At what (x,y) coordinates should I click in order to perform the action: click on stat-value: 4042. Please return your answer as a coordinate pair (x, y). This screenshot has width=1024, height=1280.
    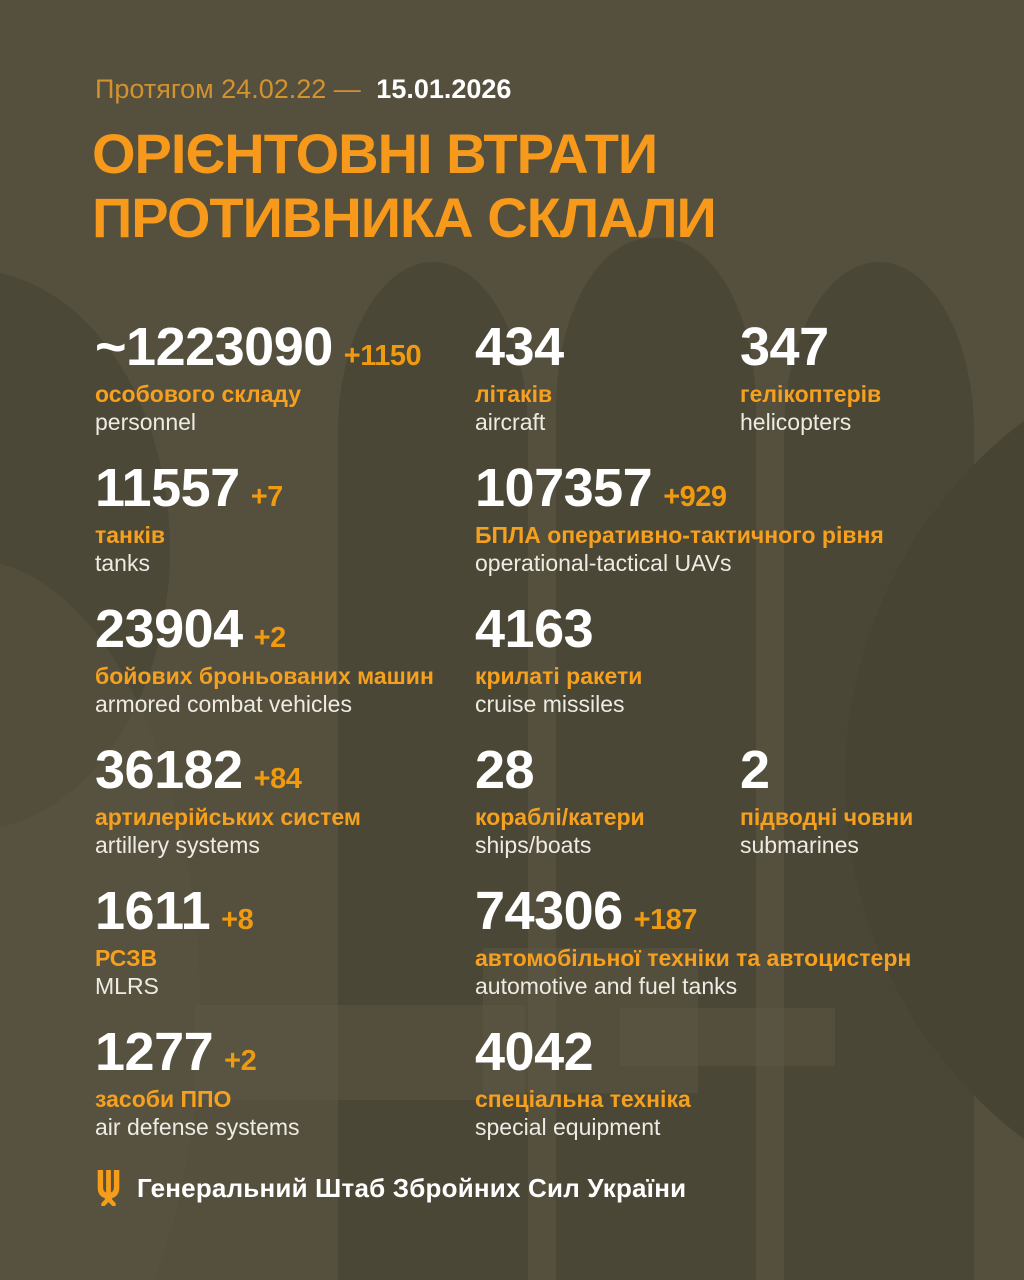
    Looking at the image, I should click on (534, 1052).